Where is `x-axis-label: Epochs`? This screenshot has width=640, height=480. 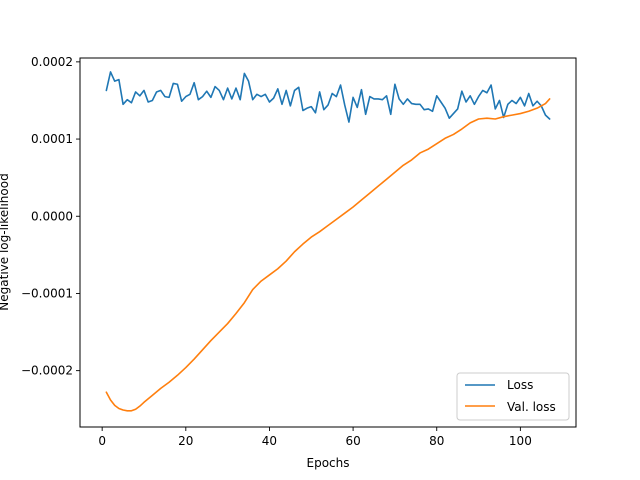 x-axis-label: Epochs is located at coordinates (328, 463).